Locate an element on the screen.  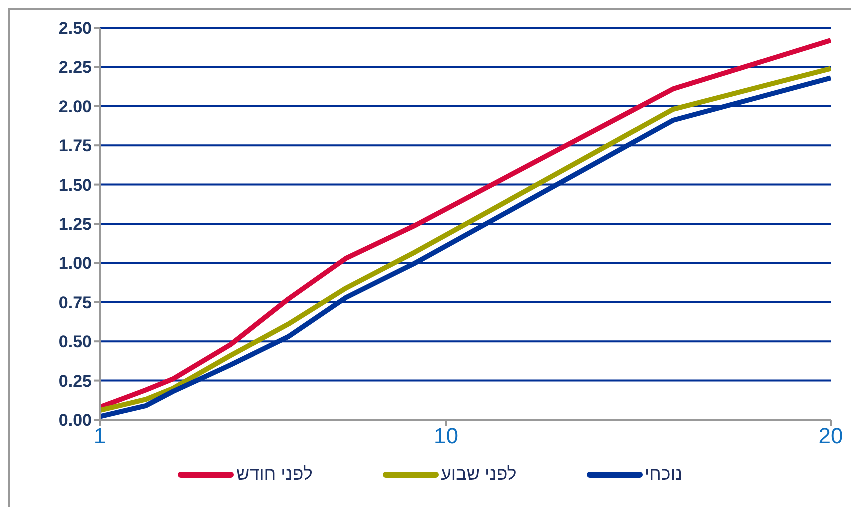
y-tick-label: 1.25 is located at coordinates (75, 224).